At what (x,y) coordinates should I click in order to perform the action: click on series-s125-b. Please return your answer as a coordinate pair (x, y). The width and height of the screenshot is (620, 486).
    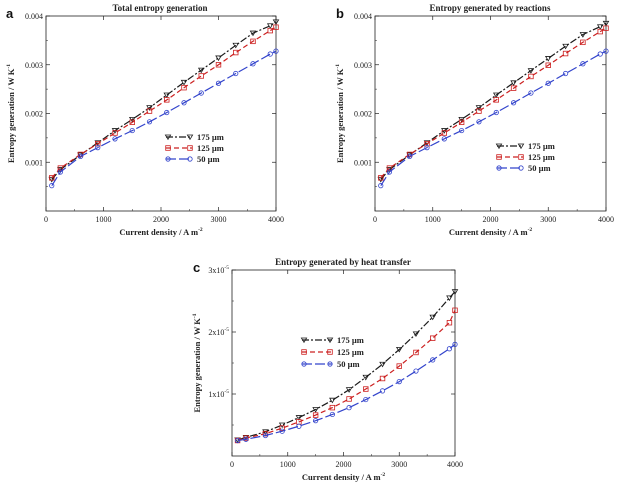
    Looking at the image, I should click on (493, 103).